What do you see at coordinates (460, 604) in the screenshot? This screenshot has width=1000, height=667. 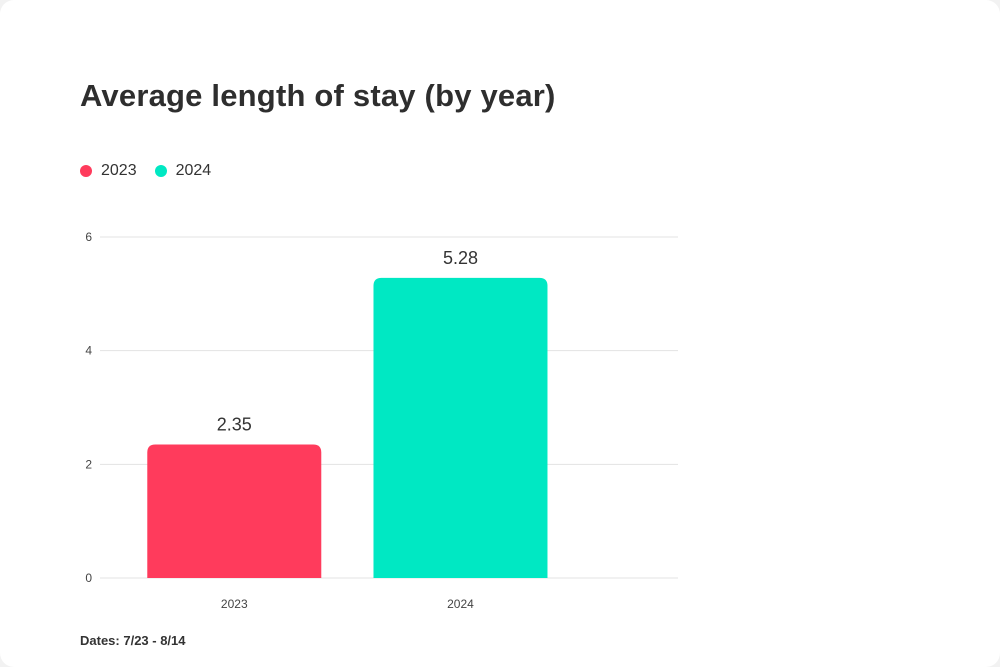 I see `x-tick-label-2024: 2024` at bounding box center [460, 604].